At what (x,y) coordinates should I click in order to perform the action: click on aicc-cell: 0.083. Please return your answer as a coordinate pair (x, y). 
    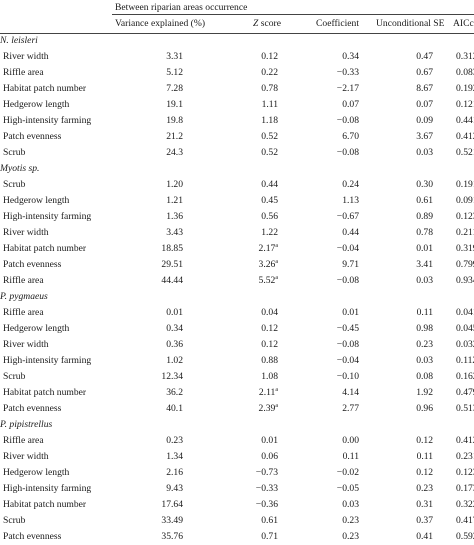
    Looking at the image, I should click on (465, 72).